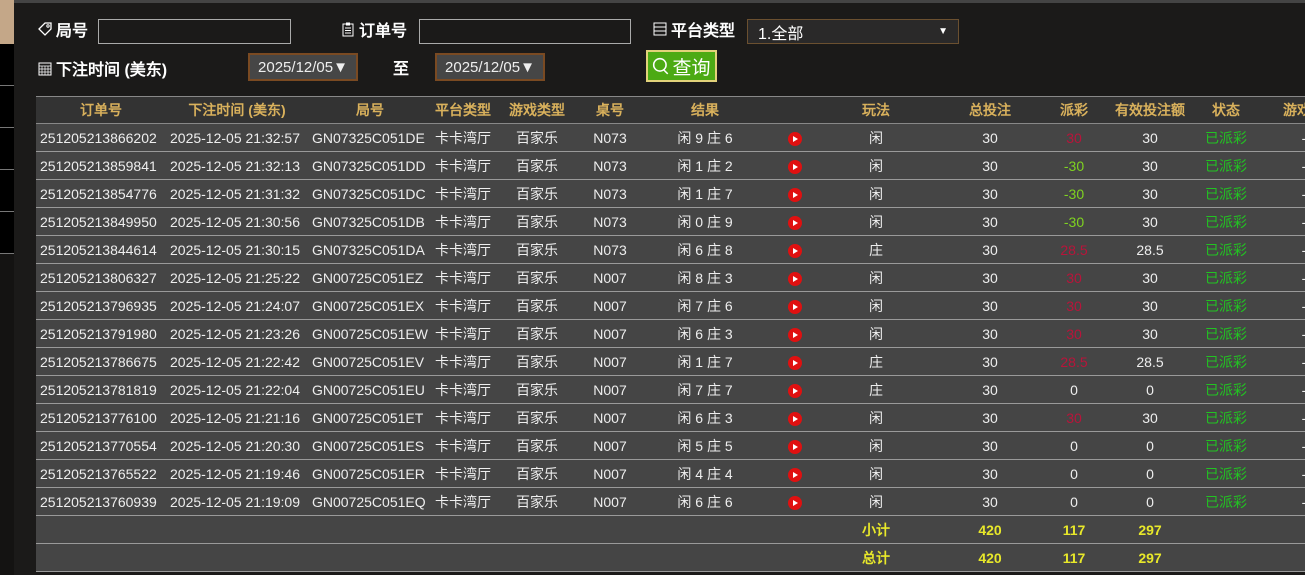  What do you see at coordinates (1150, 557) in the screenshot?
I see `summary-valid-bet: 297` at bounding box center [1150, 557].